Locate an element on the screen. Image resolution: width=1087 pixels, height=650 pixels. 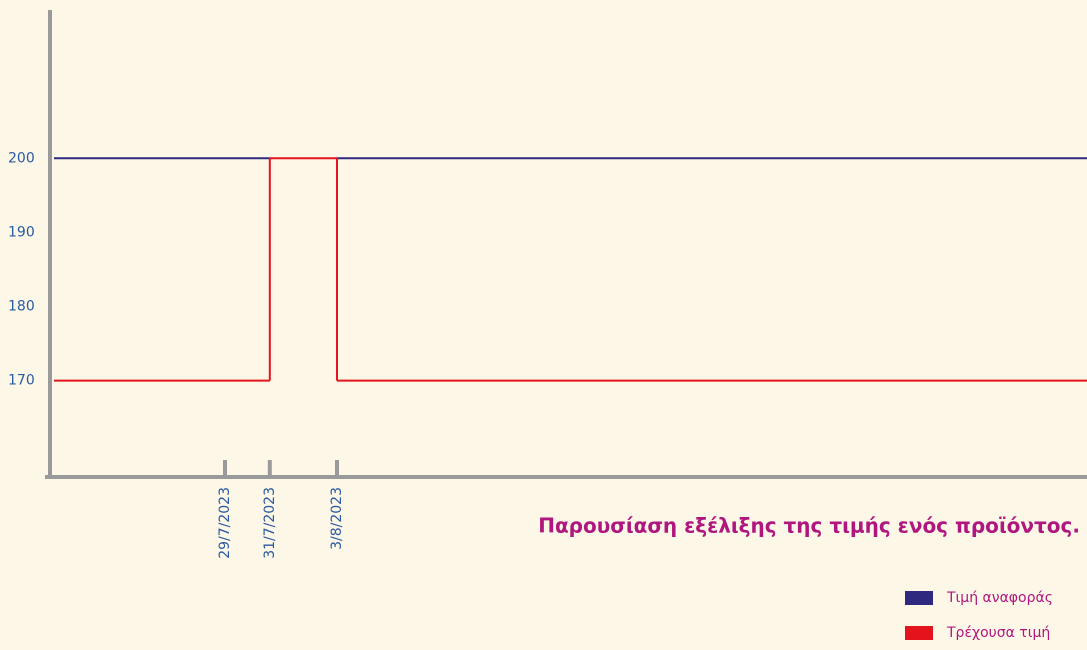
legend-label: Τρέχουσα τιμή is located at coordinates (998, 633).